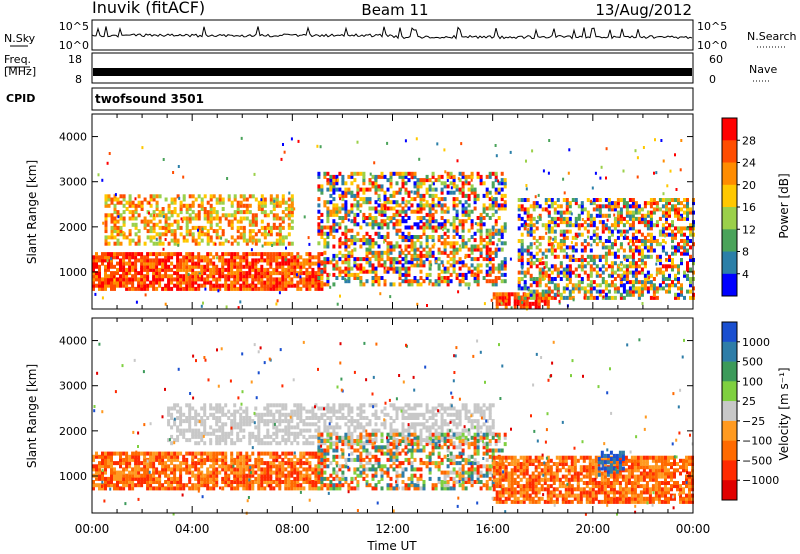  What do you see at coordinates (394, 10) in the screenshot?
I see `beam-title: Beam 11` at bounding box center [394, 10].